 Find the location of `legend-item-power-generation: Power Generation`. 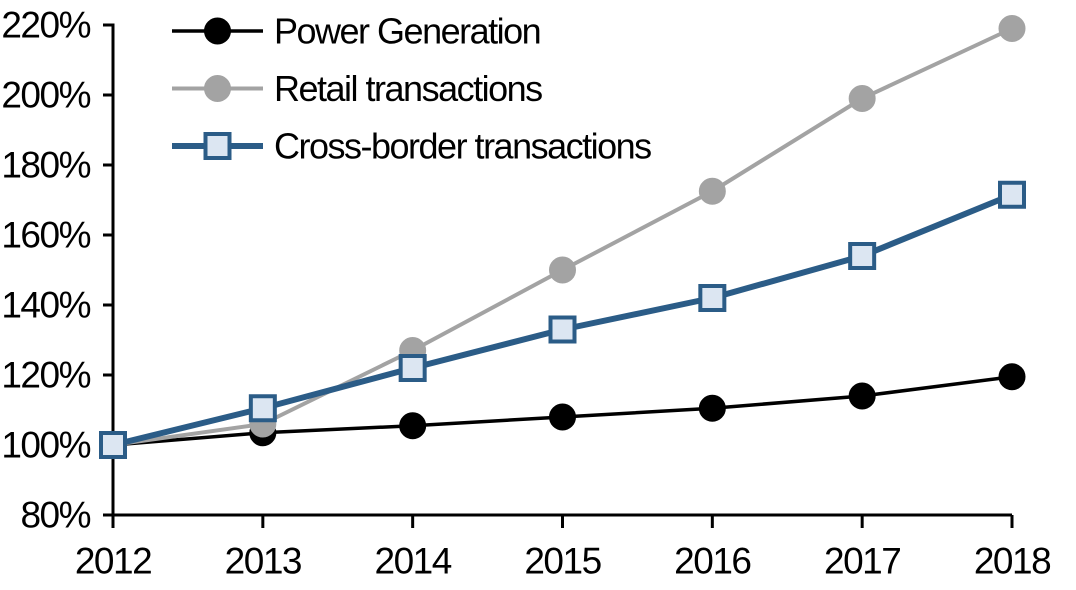

legend-item-power-generation: Power Generation is located at coordinates (357, 31).